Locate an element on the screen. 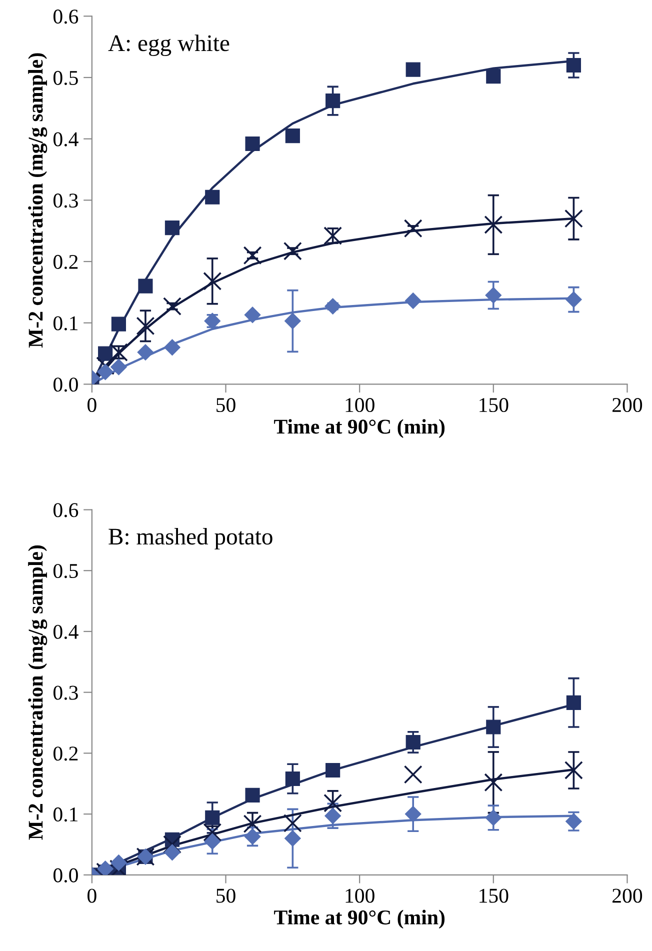 Image resolution: width=652 pixels, height=951 pixels. annotation: A: egg white is located at coordinates (169, 45).